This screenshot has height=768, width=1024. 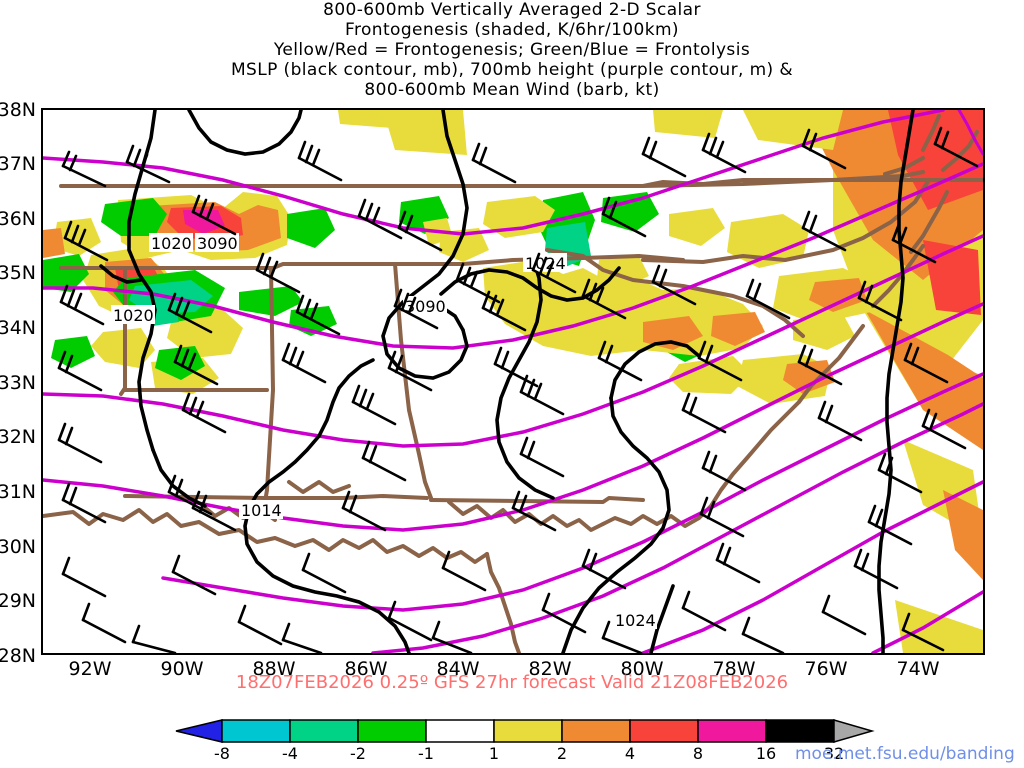 What do you see at coordinates (18, 110) in the screenshot?
I see `y-tick-38n: 38N` at bounding box center [18, 110].